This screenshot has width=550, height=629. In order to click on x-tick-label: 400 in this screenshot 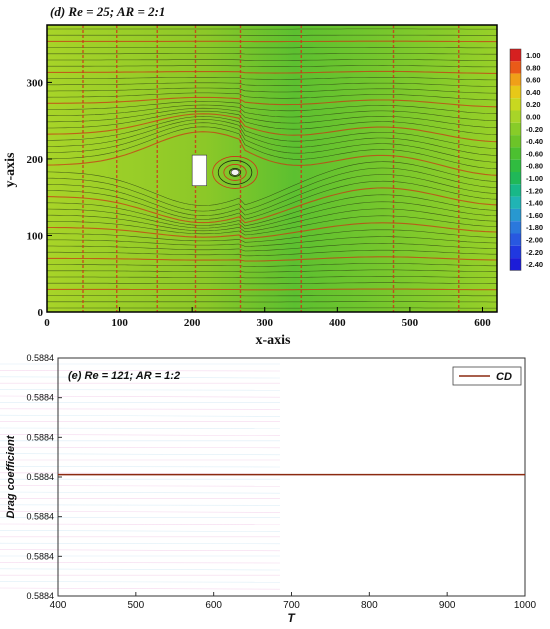, I will do `click(337, 323)`.